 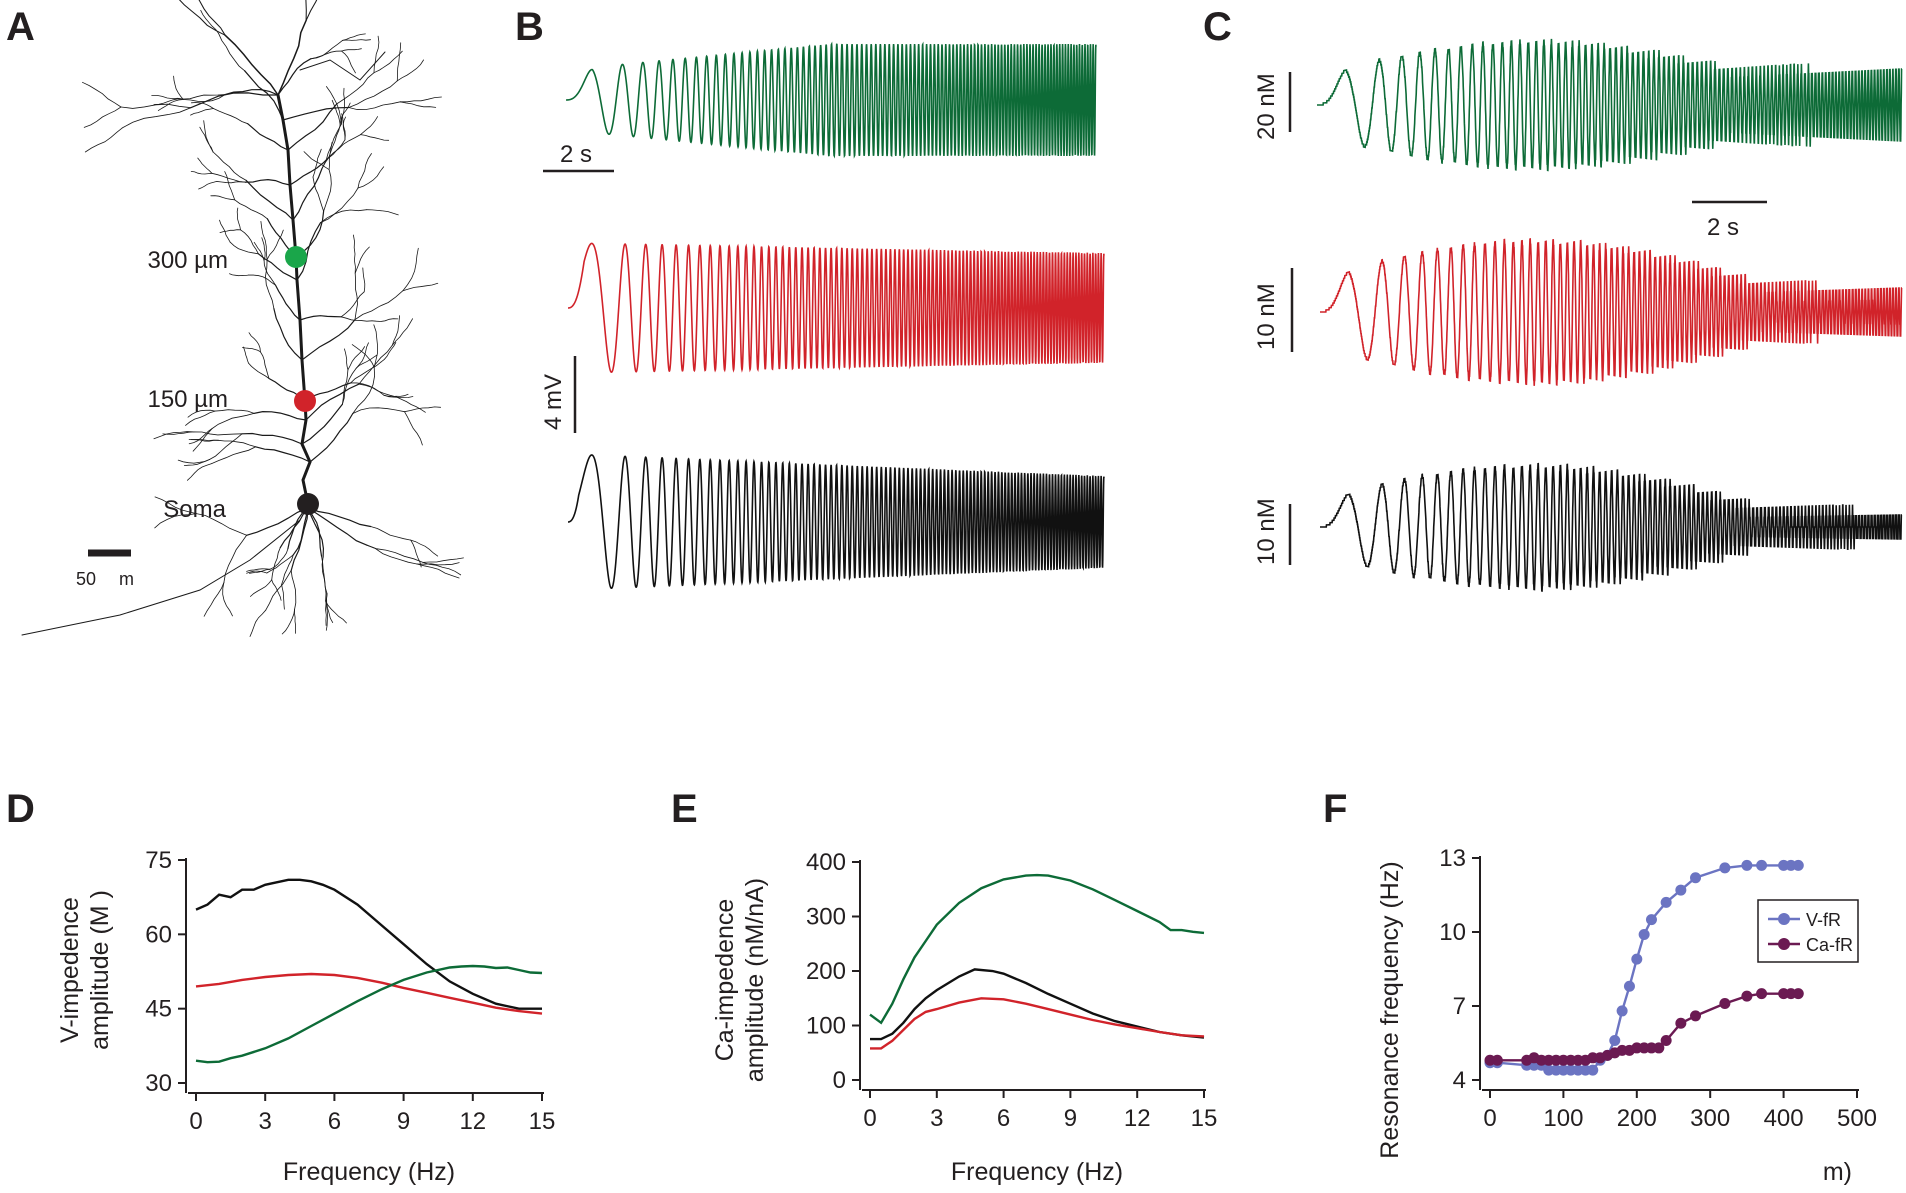 What do you see at coordinates (1723, 227) in the screenshot?
I see `time-scalebar-c-label: 2 s` at bounding box center [1723, 227].